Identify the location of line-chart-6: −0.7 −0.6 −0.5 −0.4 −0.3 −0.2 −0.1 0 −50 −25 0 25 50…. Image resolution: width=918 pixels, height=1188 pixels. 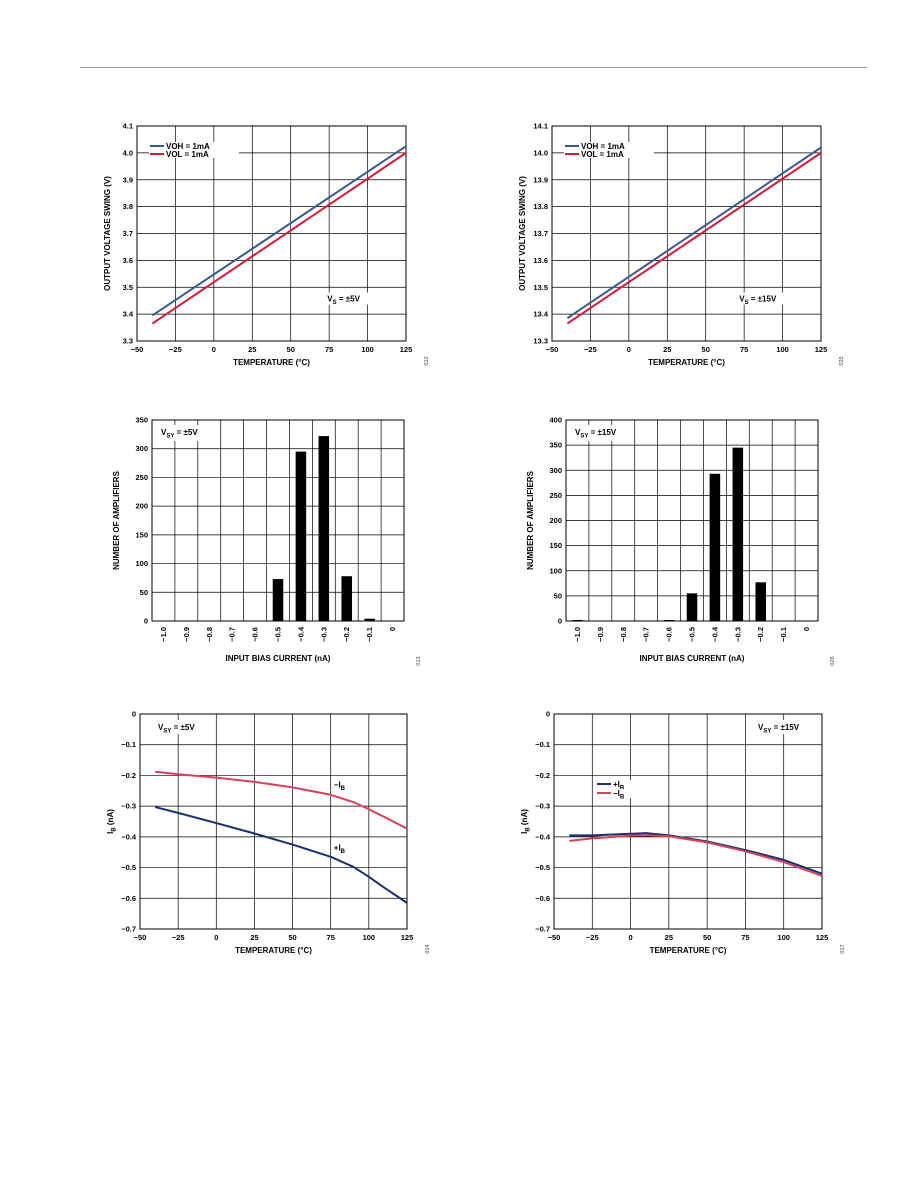
(683, 833).